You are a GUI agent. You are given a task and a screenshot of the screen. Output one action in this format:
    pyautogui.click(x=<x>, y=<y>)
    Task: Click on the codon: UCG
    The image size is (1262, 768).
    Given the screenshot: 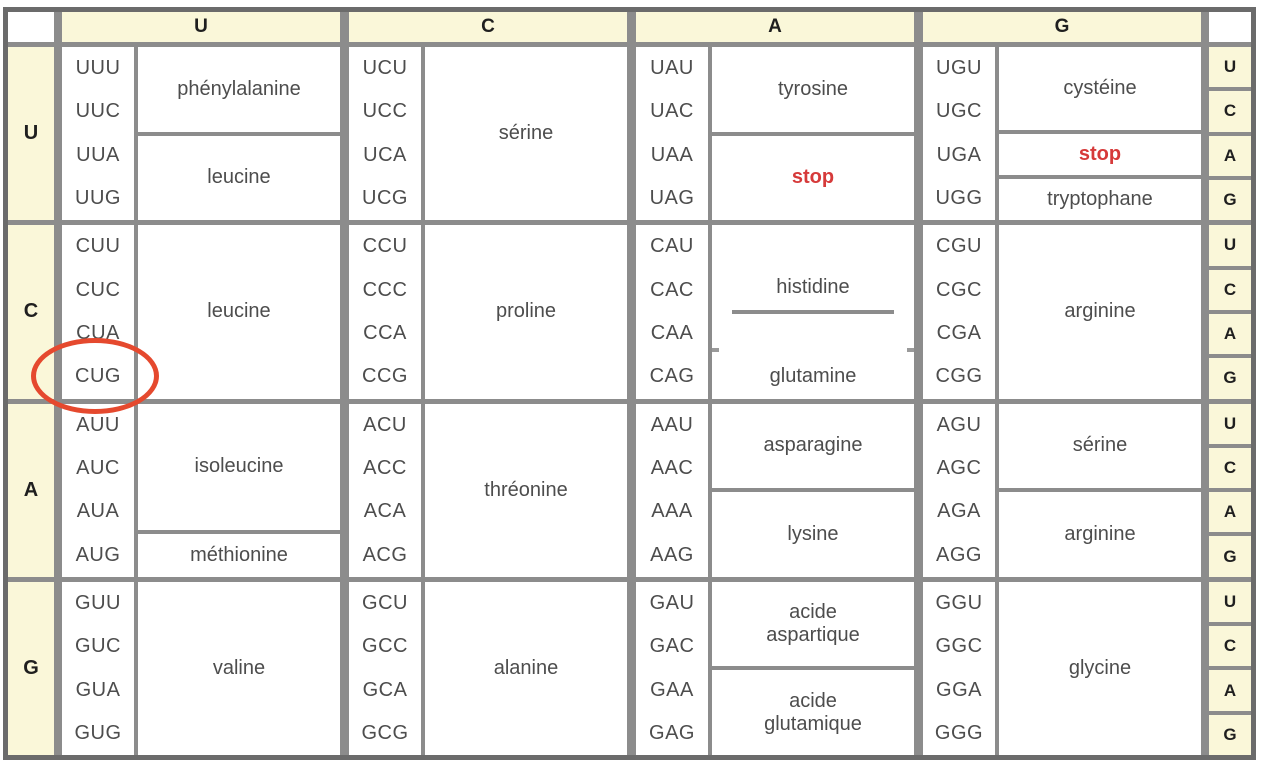 What is the action you would take?
    pyautogui.click(x=385, y=198)
    